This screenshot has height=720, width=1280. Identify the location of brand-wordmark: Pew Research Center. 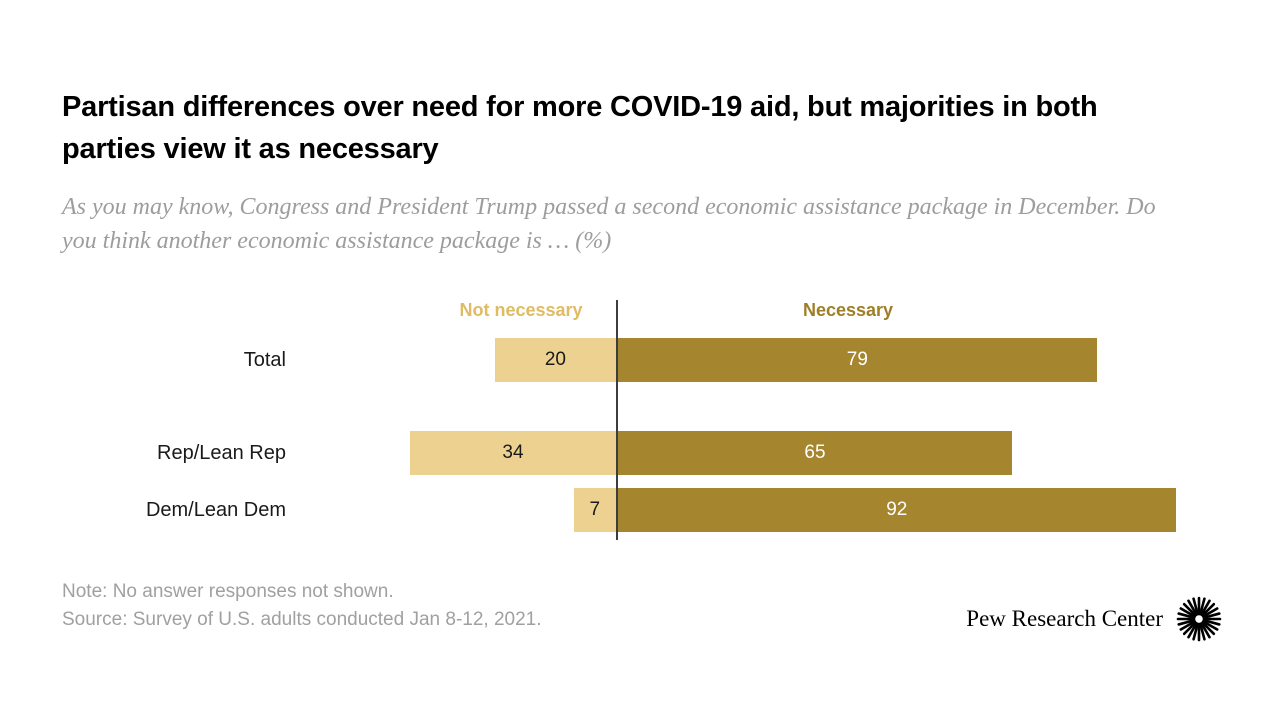
(1064, 618).